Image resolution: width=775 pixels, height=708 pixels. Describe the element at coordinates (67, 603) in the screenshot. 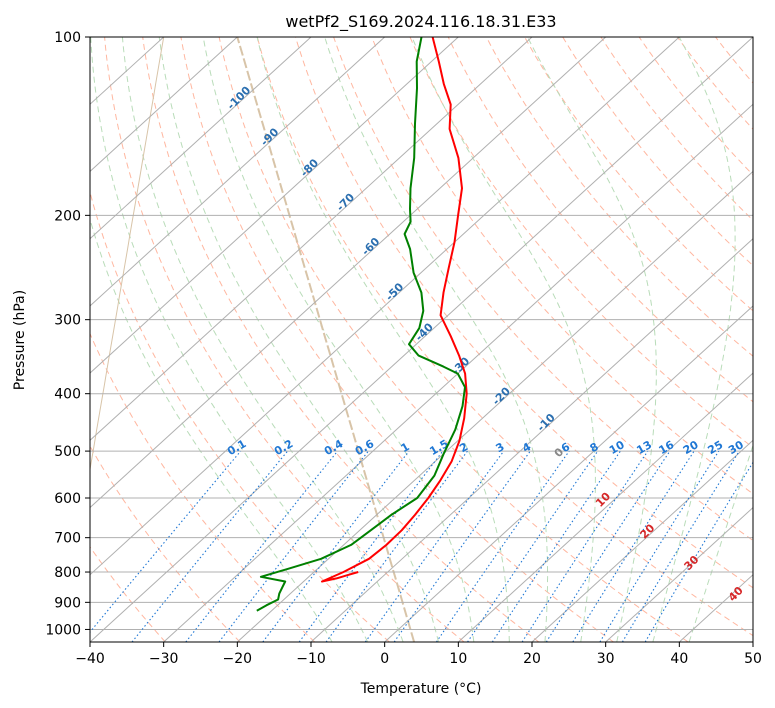

I see `y-tick-label: 900` at that location.